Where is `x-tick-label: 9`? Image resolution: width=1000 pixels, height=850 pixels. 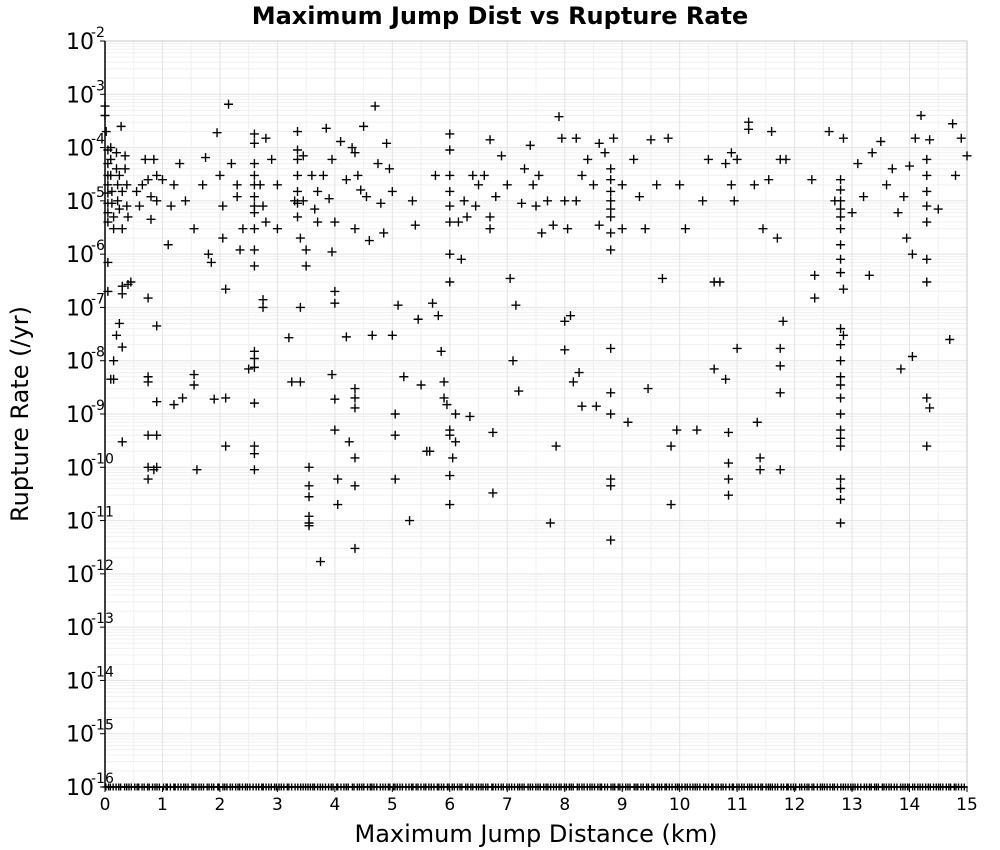
x-tick-label: 9 is located at coordinates (622, 805).